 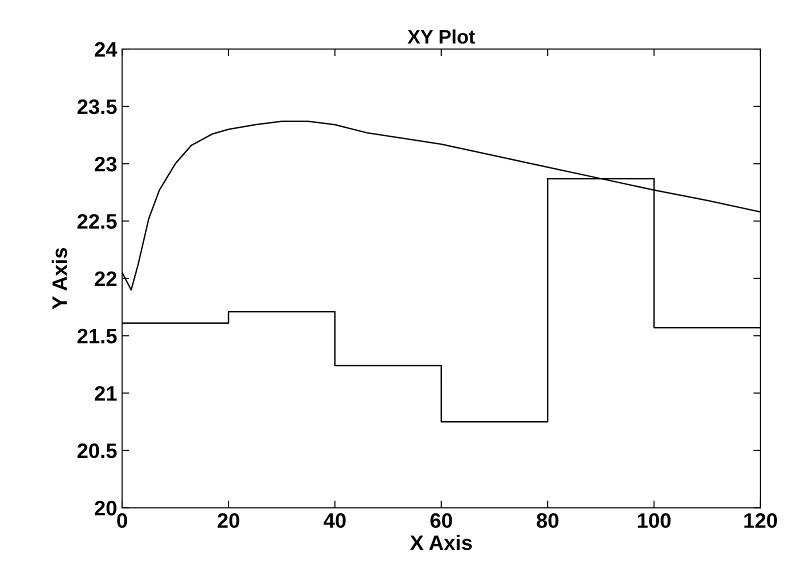 What do you see at coordinates (97, 221) in the screenshot?
I see `y-tick-label: 22.5` at bounding box center [97, 221].